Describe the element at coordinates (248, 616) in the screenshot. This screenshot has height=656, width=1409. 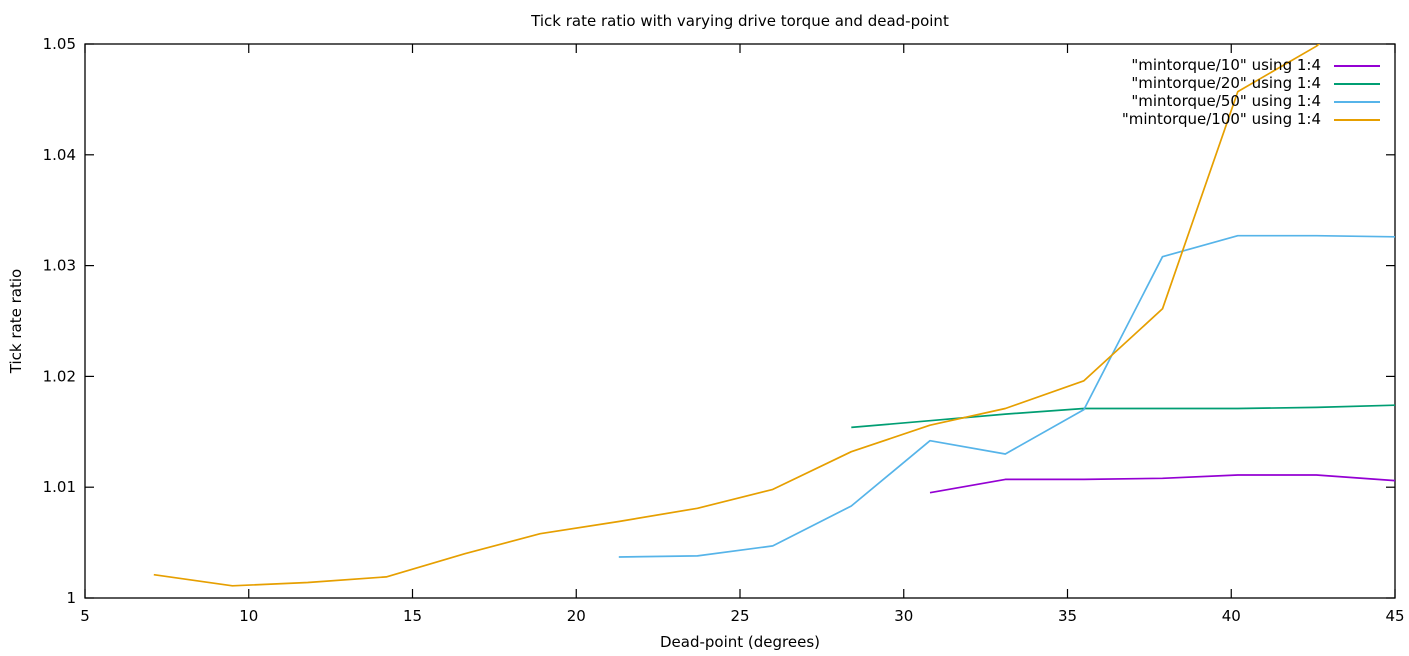
I see `x-tick-label: 10` at that location.